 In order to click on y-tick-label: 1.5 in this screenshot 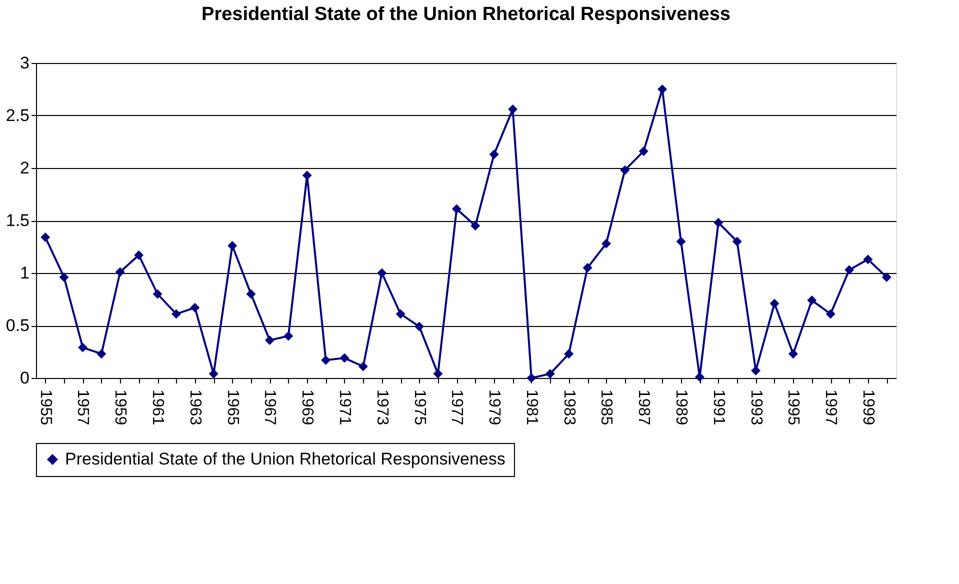, I will do `click(18, 220)`.